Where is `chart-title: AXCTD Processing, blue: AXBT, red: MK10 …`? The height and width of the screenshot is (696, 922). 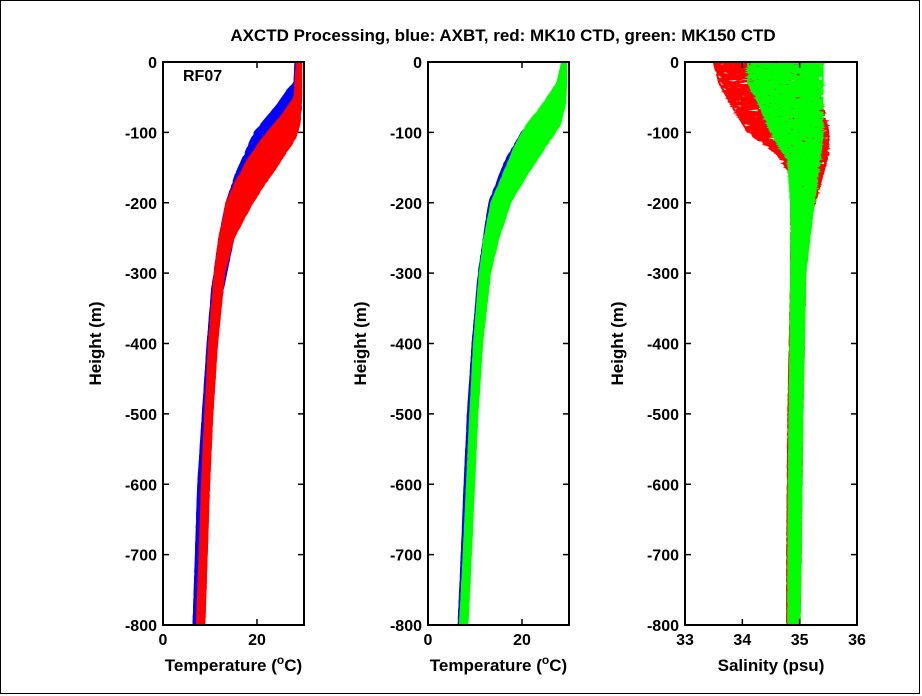 chart-title: AXCTD Processing, blue: AXBT, red: MK10 … is located at coordinates (502, 35).